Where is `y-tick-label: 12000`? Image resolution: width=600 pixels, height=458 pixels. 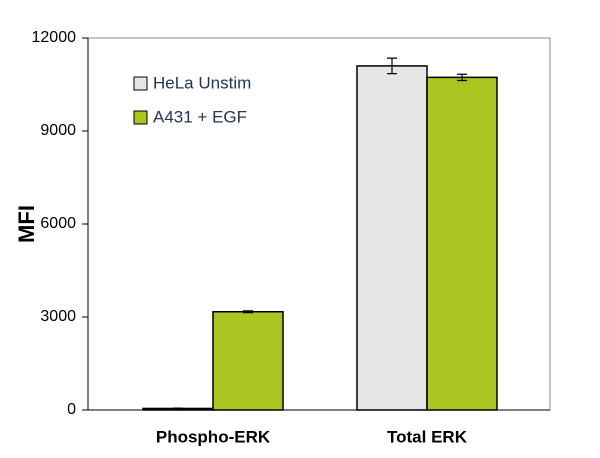
y-tick-label: 12000 is located at coordinates (54, 37).